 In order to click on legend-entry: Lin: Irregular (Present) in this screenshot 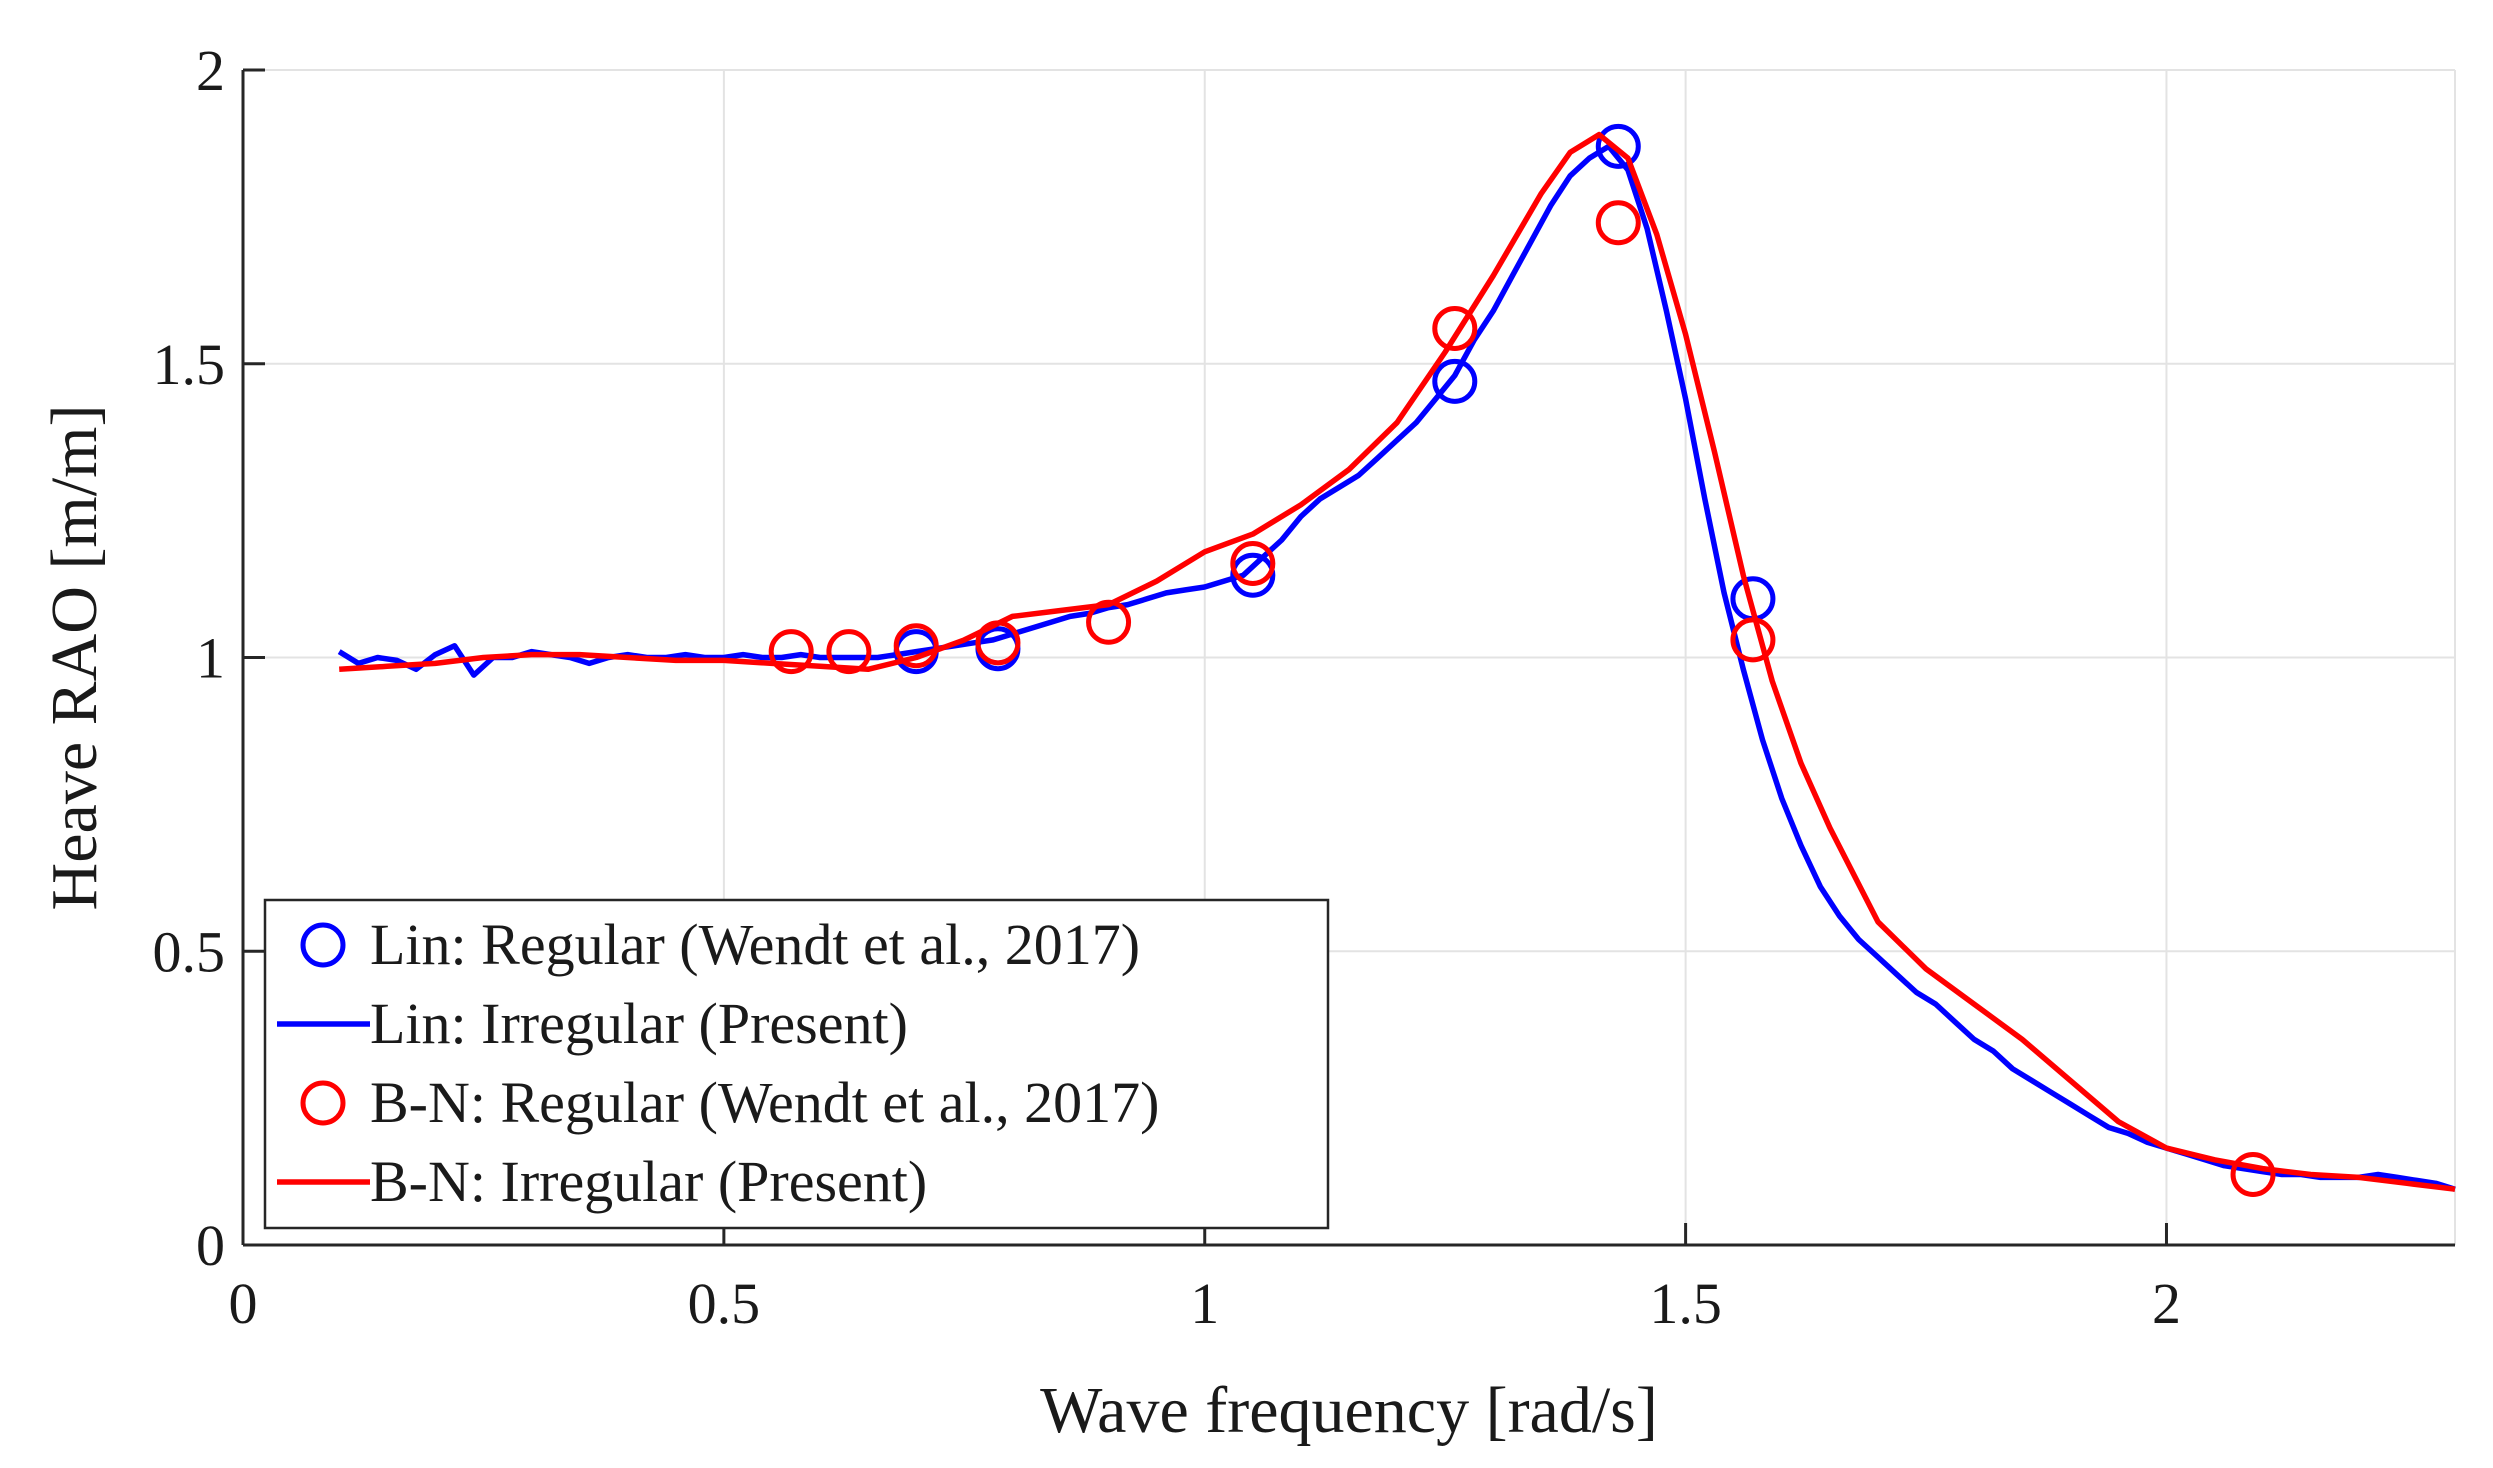, I will do `click(592, 1023)`.